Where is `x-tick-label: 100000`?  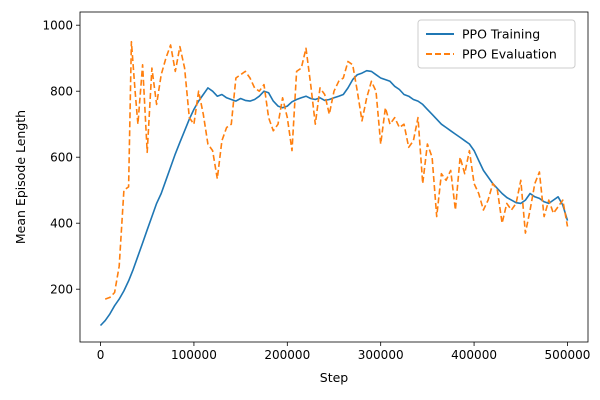 x-tick-label: 100000 is located at coordinates (194, 355).